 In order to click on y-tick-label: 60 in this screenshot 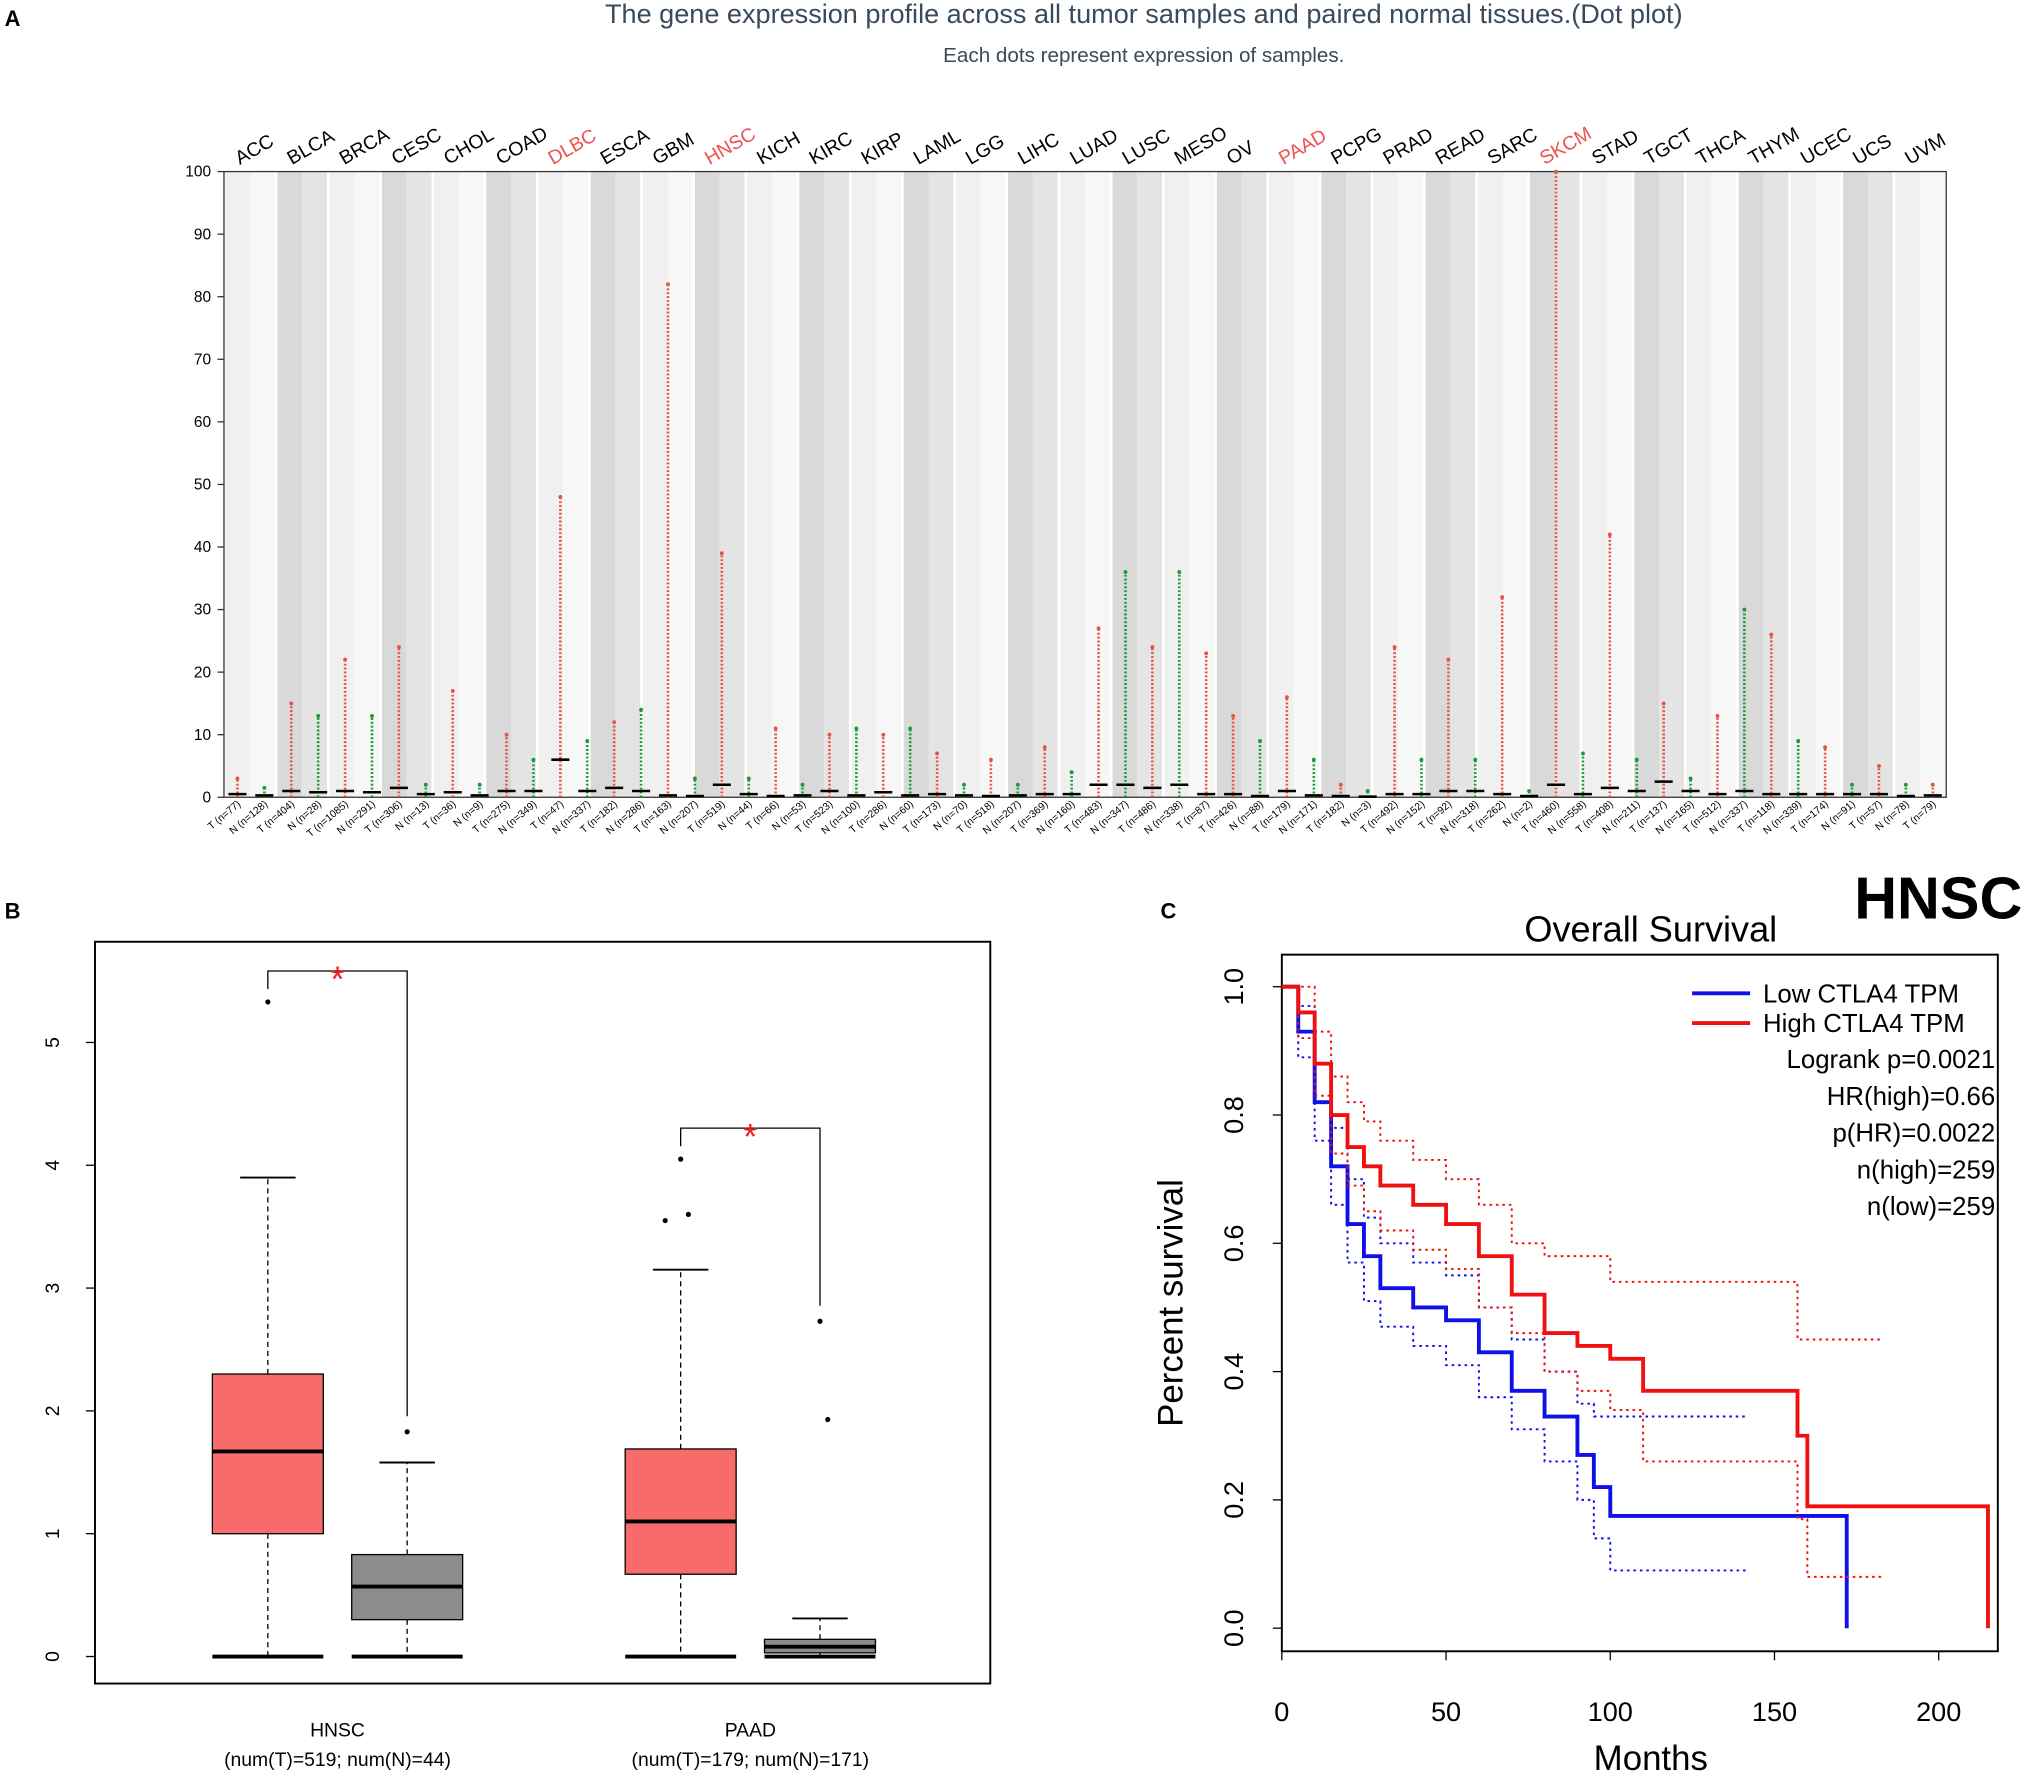, I will do `click(202, 422)`.